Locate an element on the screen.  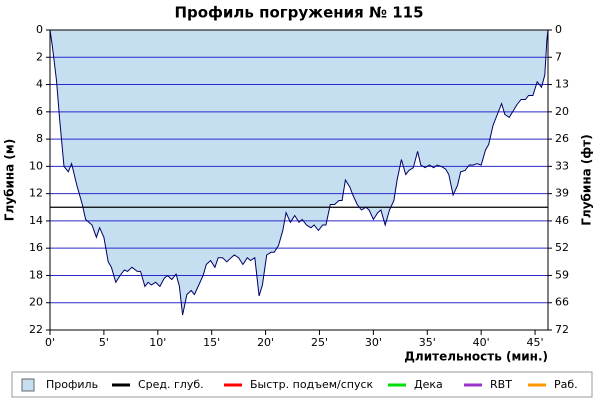
legend-box is located at coordinates (302, 384).